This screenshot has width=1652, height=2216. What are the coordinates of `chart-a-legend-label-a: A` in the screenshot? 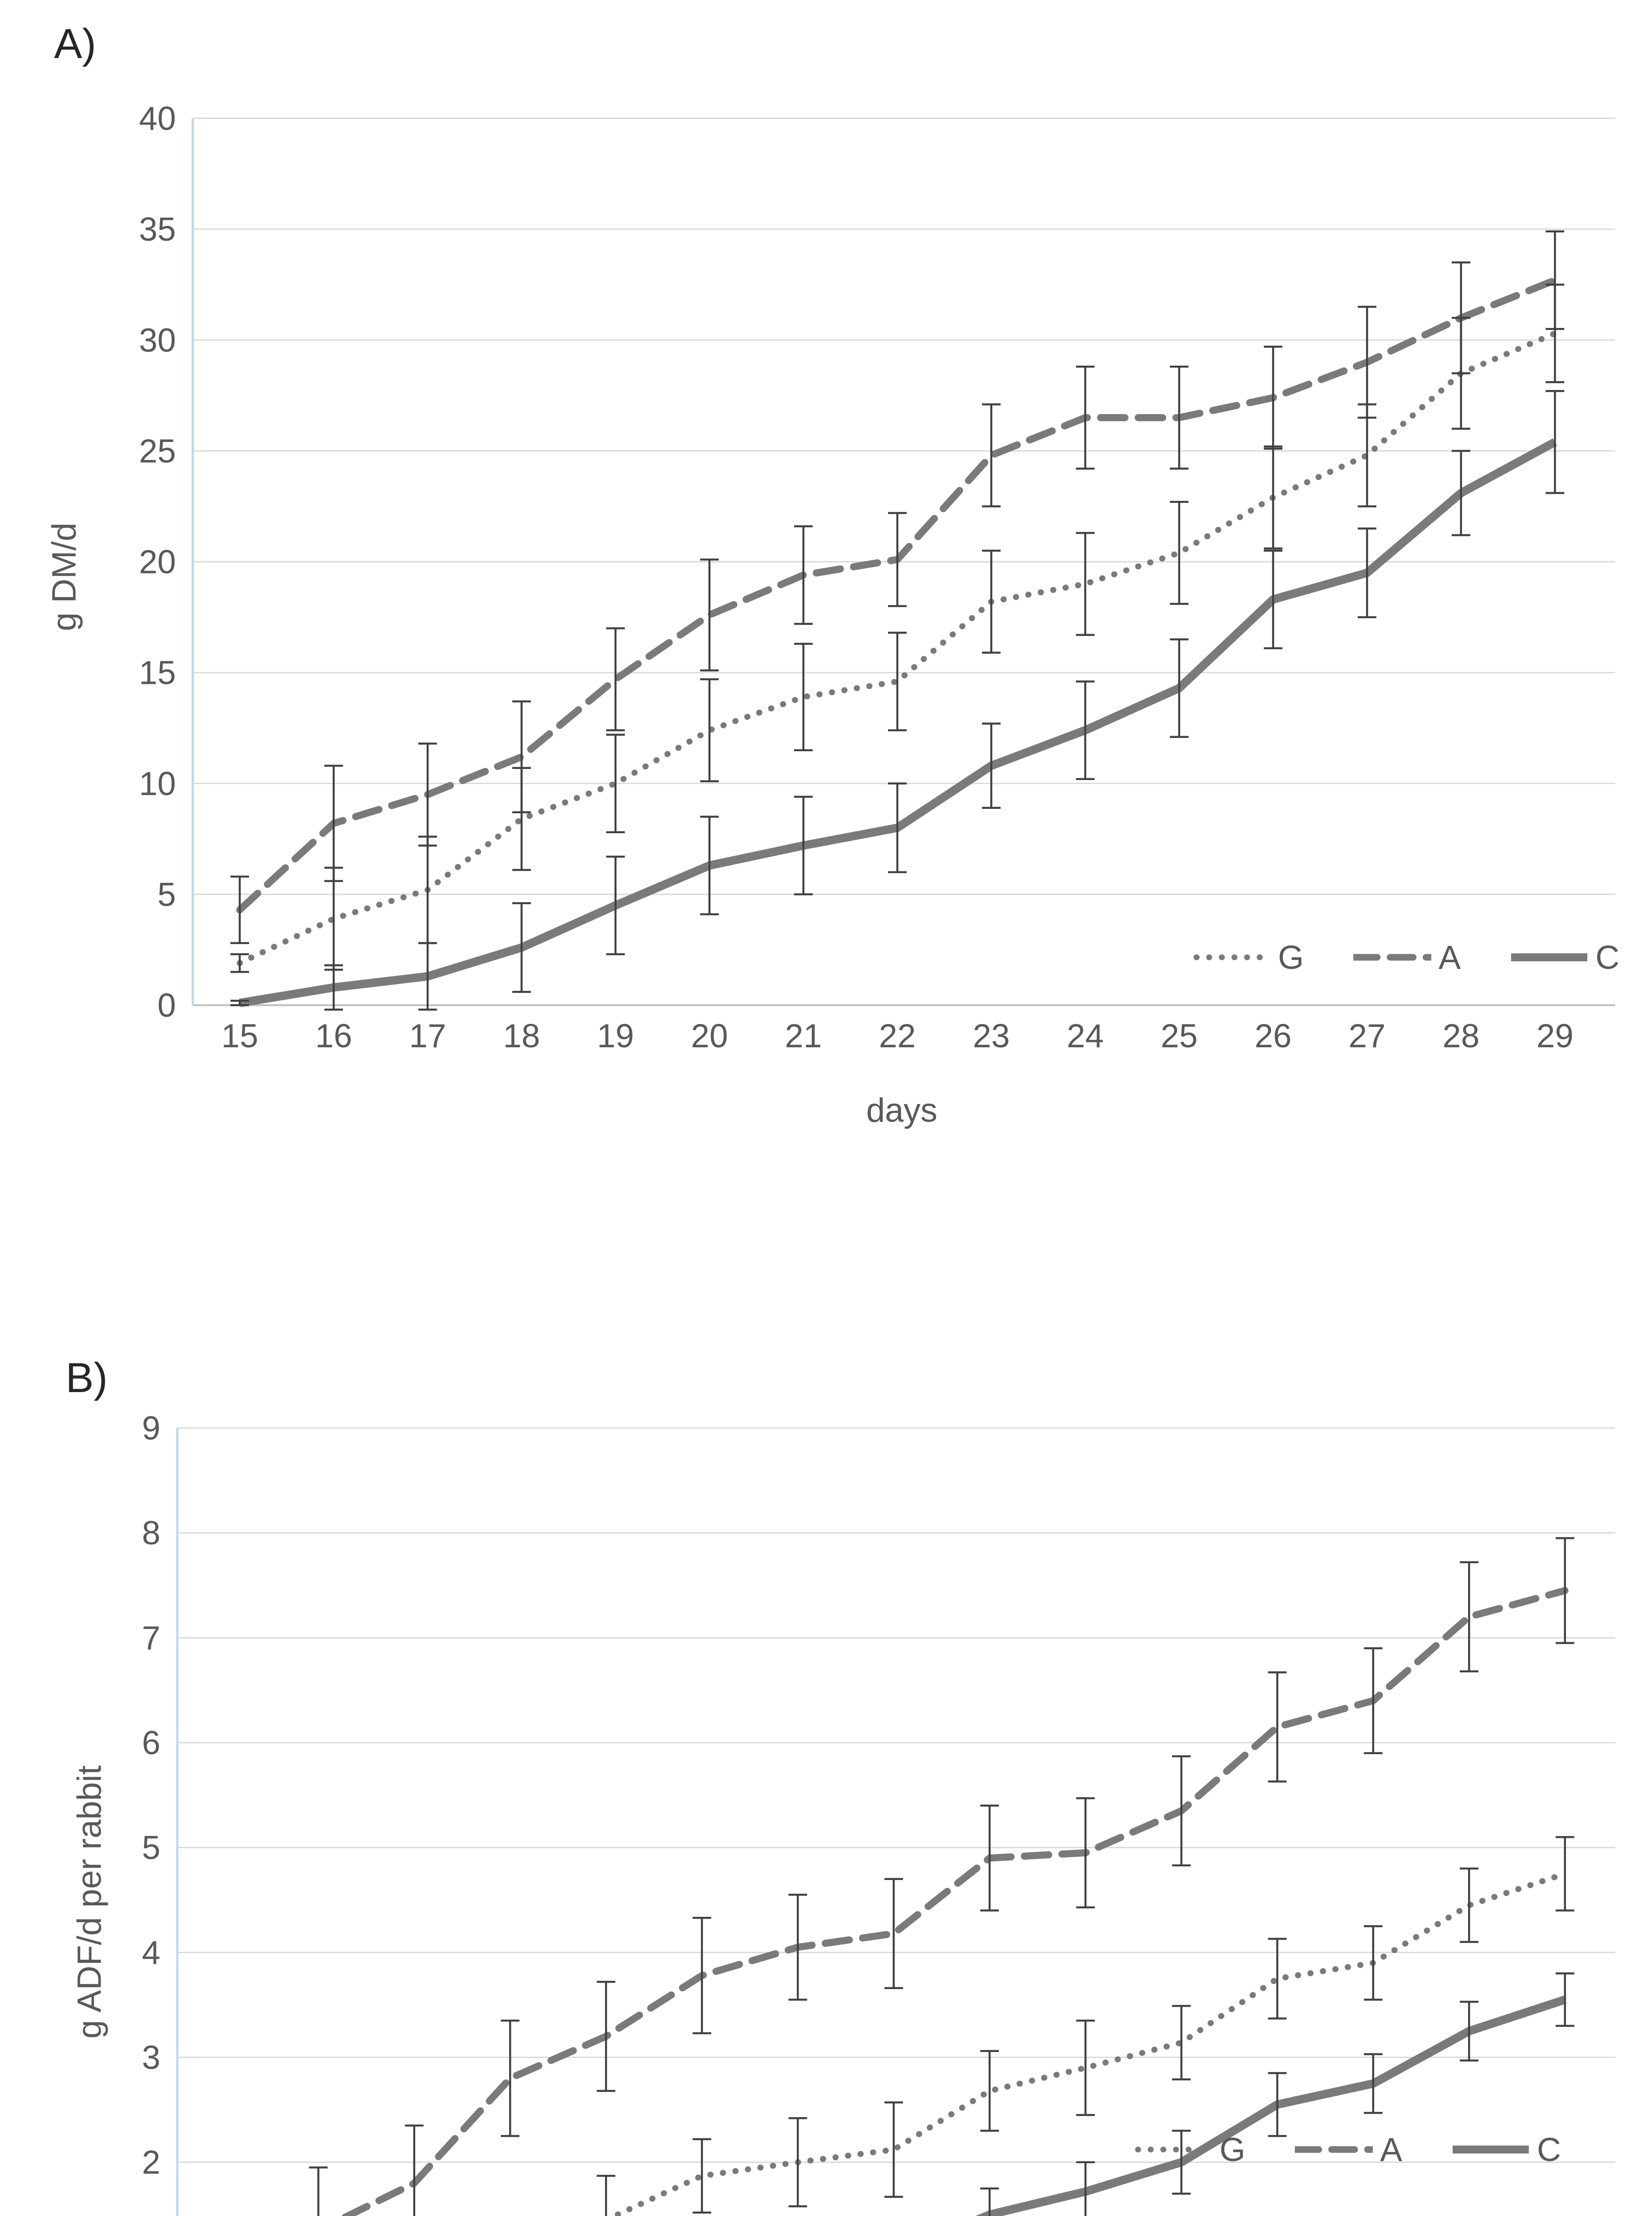 It's located at (1449, 957).